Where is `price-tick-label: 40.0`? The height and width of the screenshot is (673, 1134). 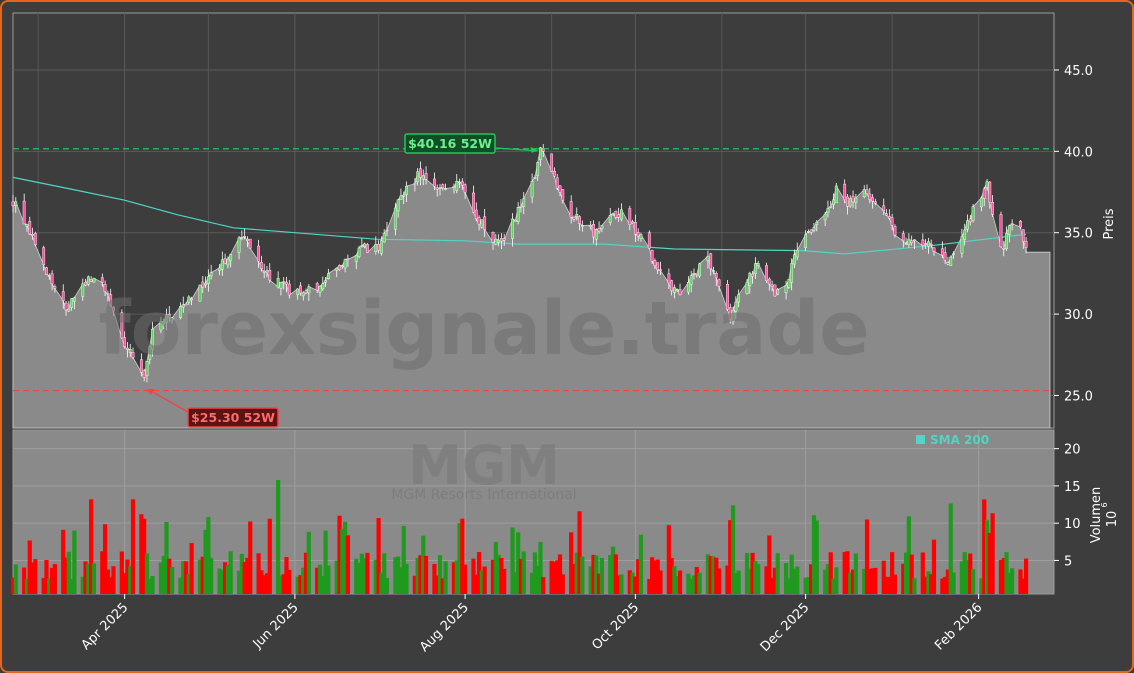 price-tick-label: 40.0 is located at coordinates (1078, 152).